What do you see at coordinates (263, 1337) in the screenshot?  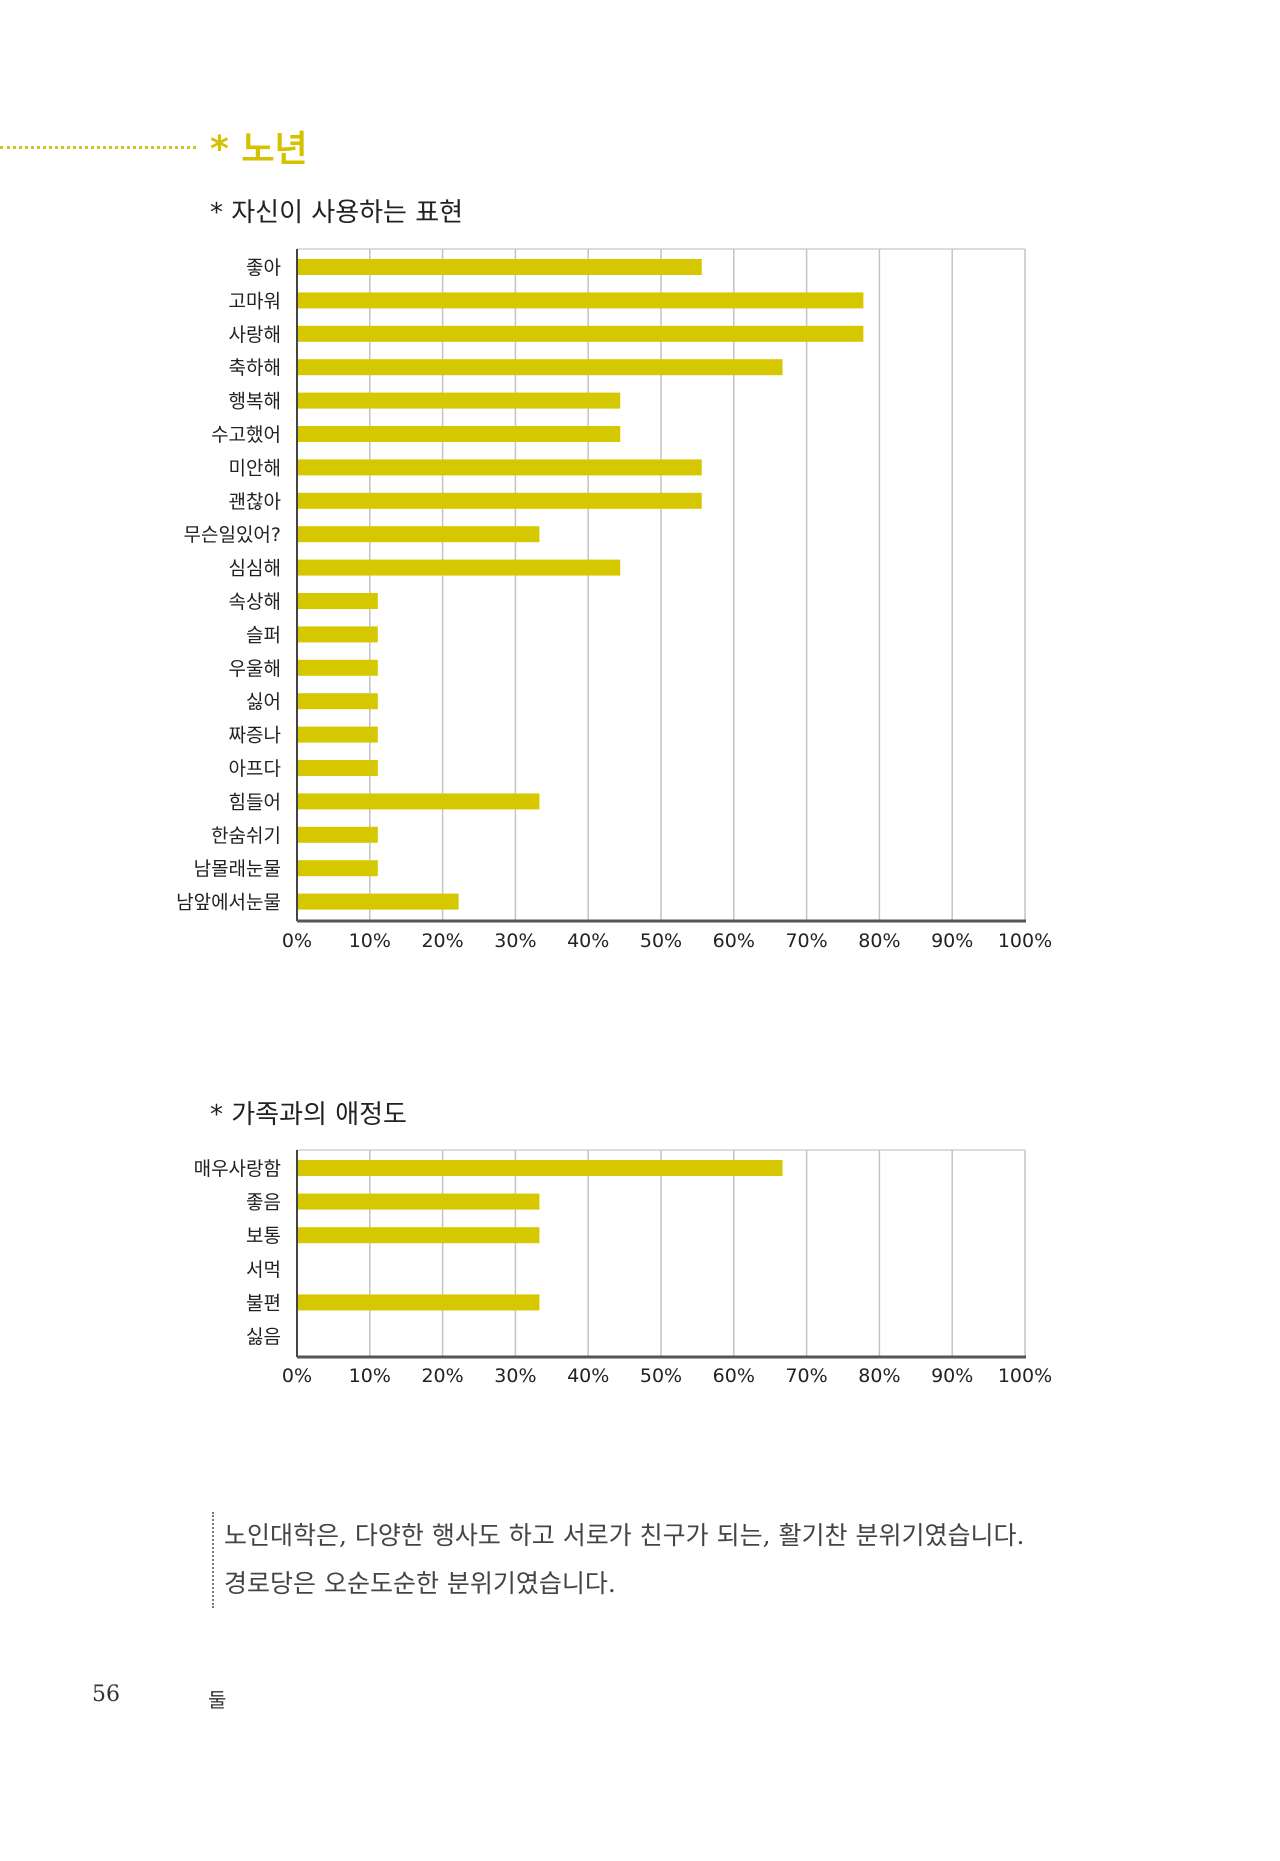 I see `category-label: 싫음` at bounding box center [263, 1337].